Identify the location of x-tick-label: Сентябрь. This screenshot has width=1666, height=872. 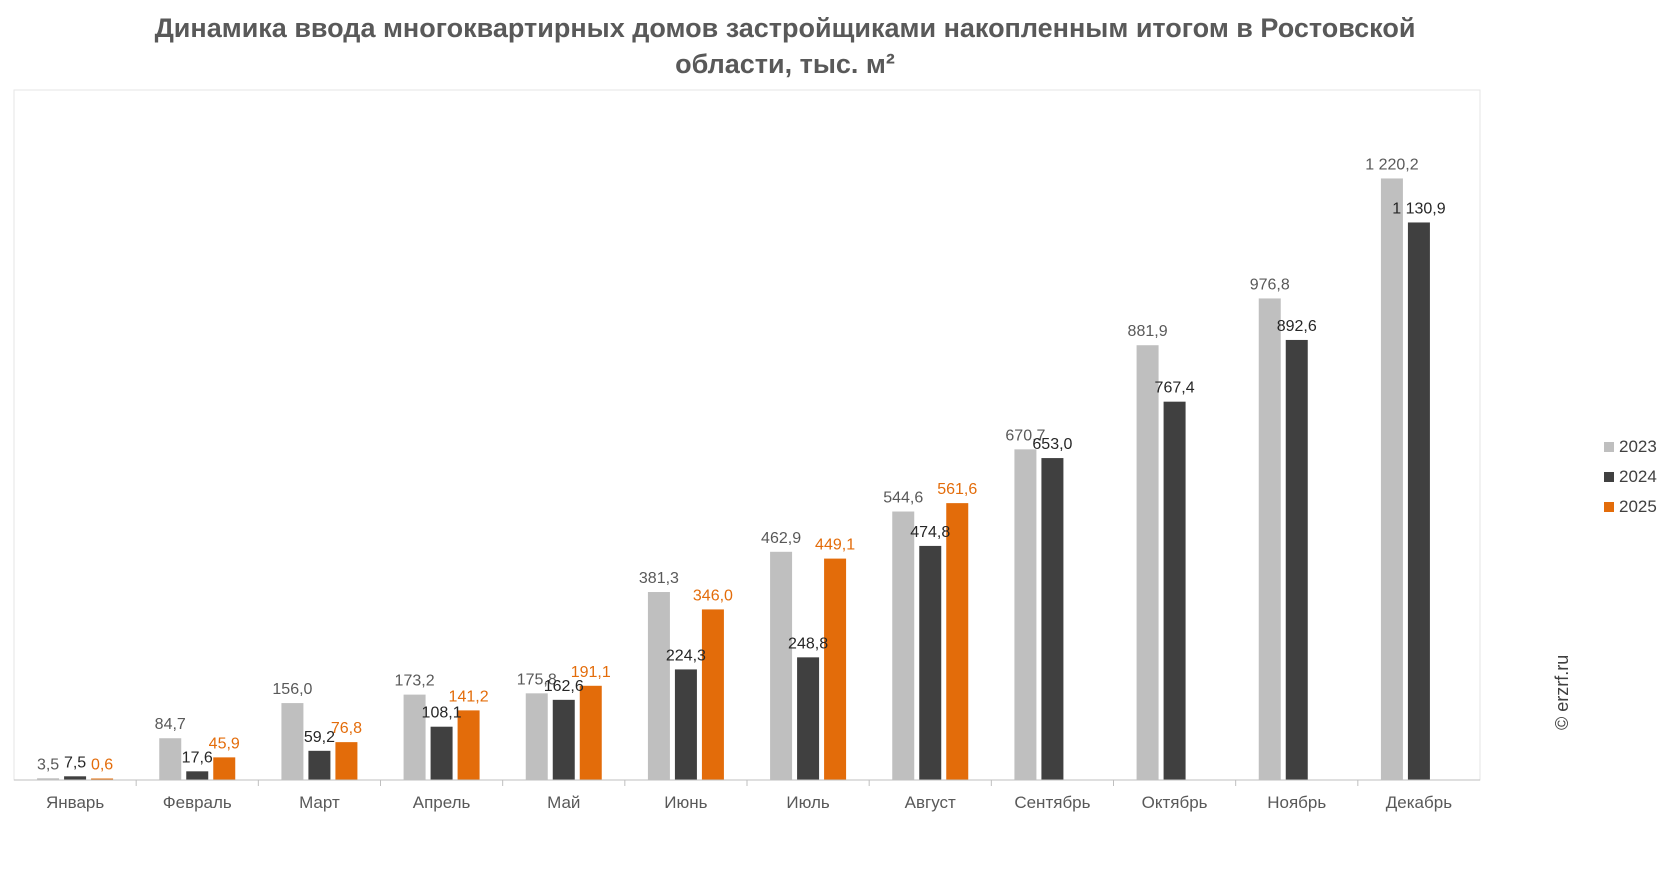
(1052, 802).